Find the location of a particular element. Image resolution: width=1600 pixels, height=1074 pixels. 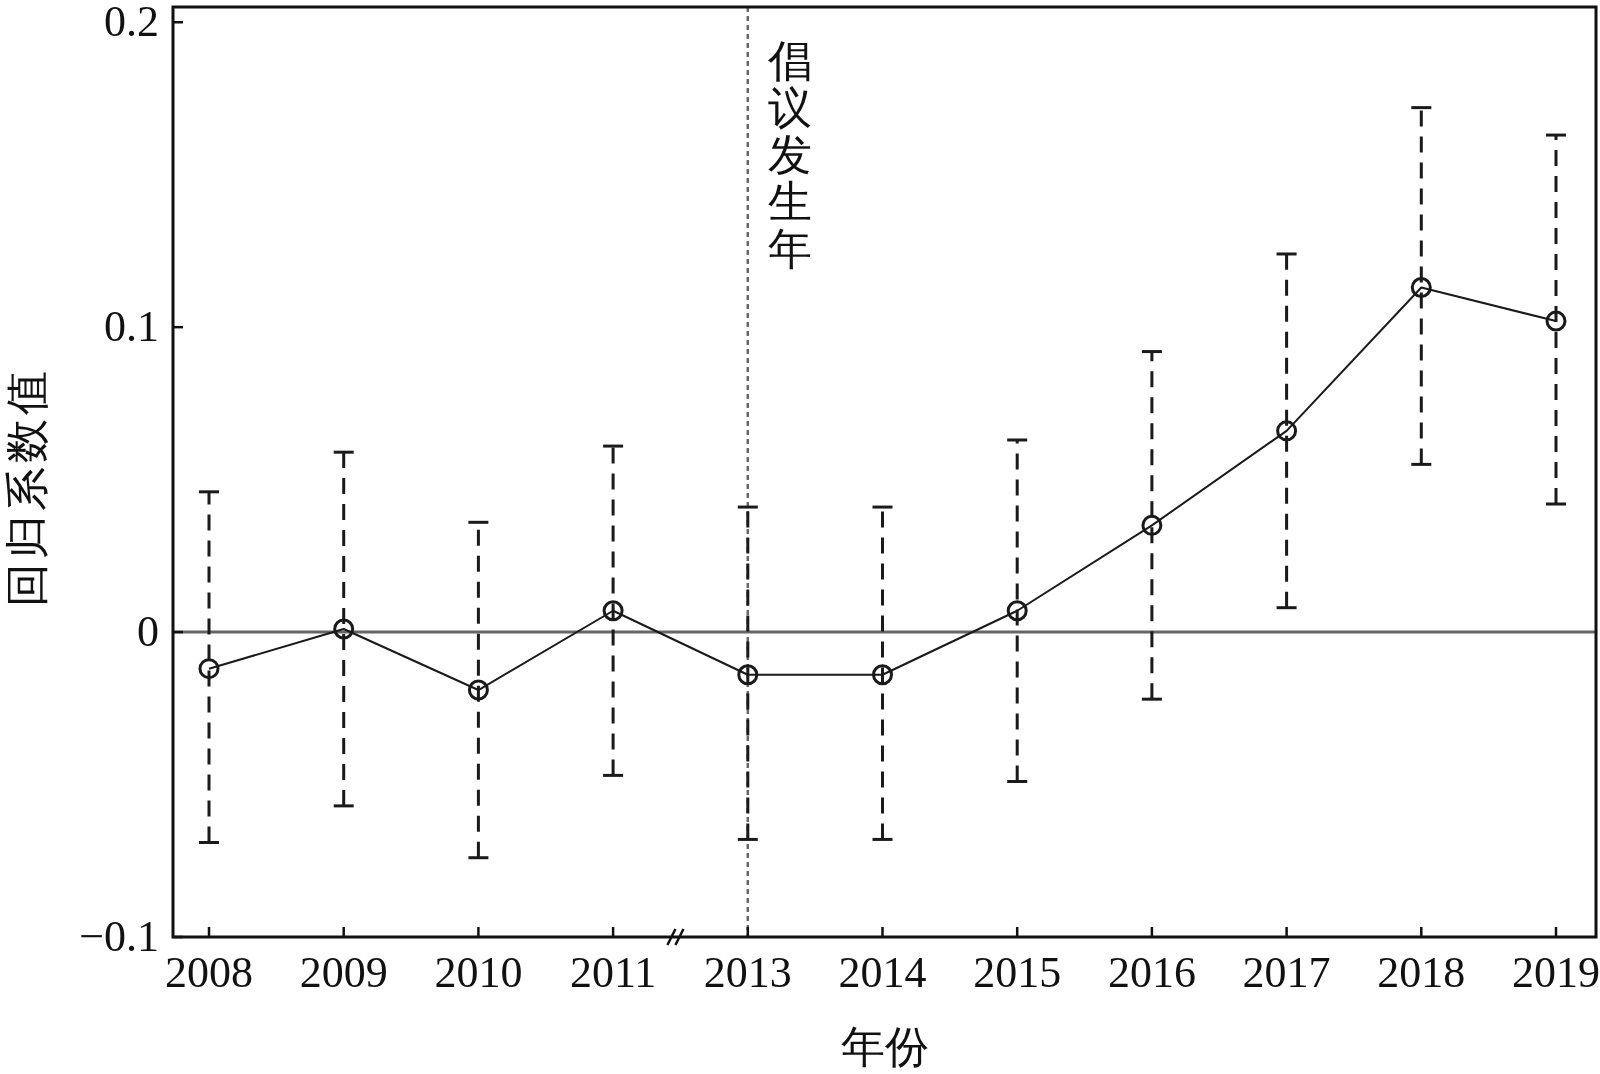

y-tick-label: 0.1 is located at coordinates (131, 327).